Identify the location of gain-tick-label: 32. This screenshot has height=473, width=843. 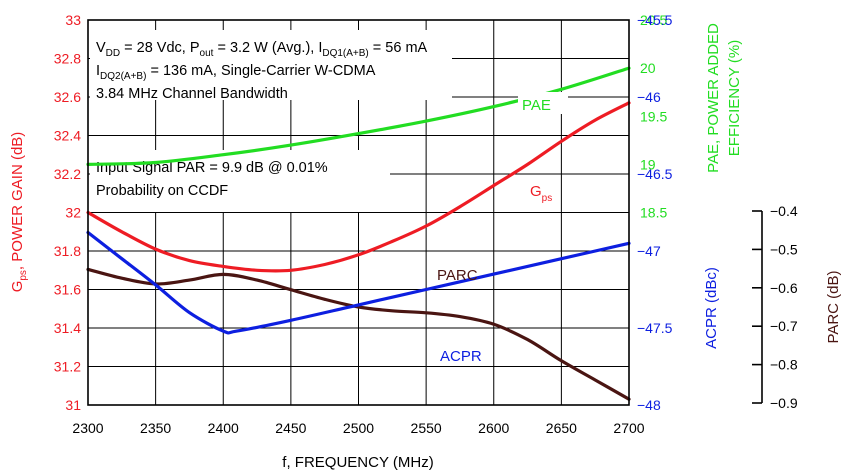
(73, 213).